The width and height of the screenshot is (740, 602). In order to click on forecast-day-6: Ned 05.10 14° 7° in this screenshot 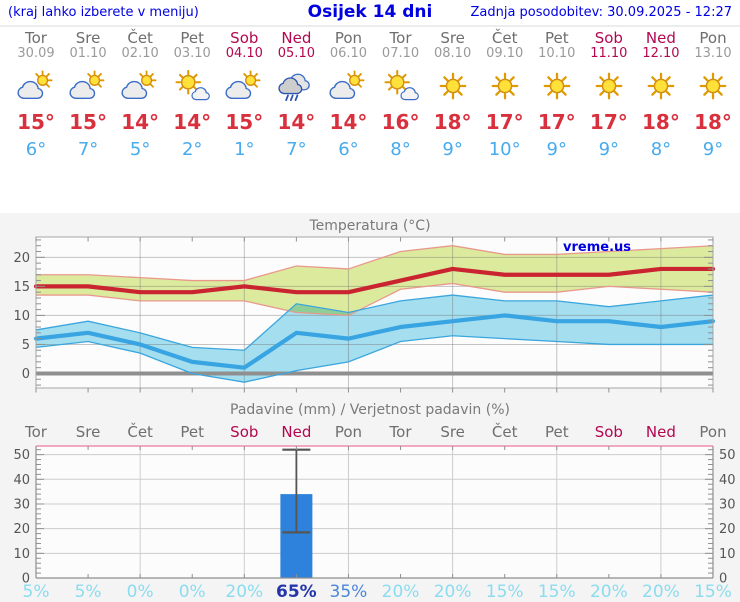, I will do `click(296, 95)`.